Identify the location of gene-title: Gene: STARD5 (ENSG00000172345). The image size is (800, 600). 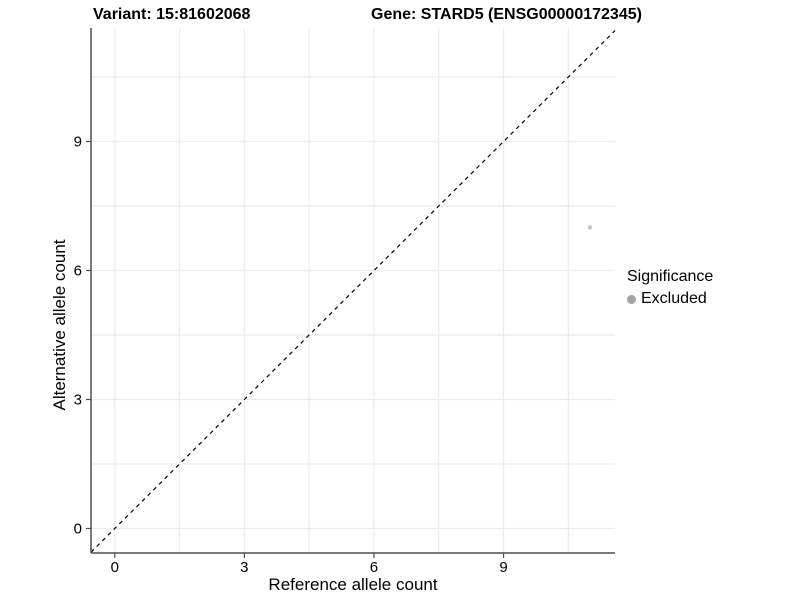
(506, 14).